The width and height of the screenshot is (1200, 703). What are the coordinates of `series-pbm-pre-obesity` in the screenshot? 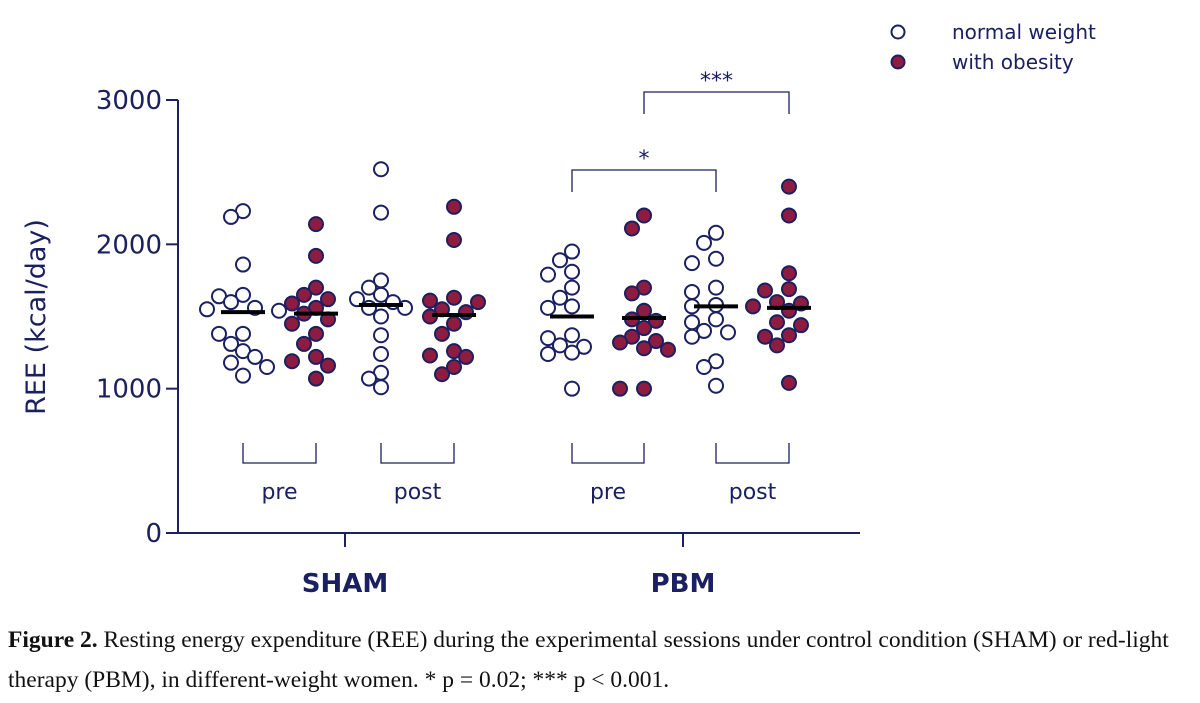 It's located at (644, 302).